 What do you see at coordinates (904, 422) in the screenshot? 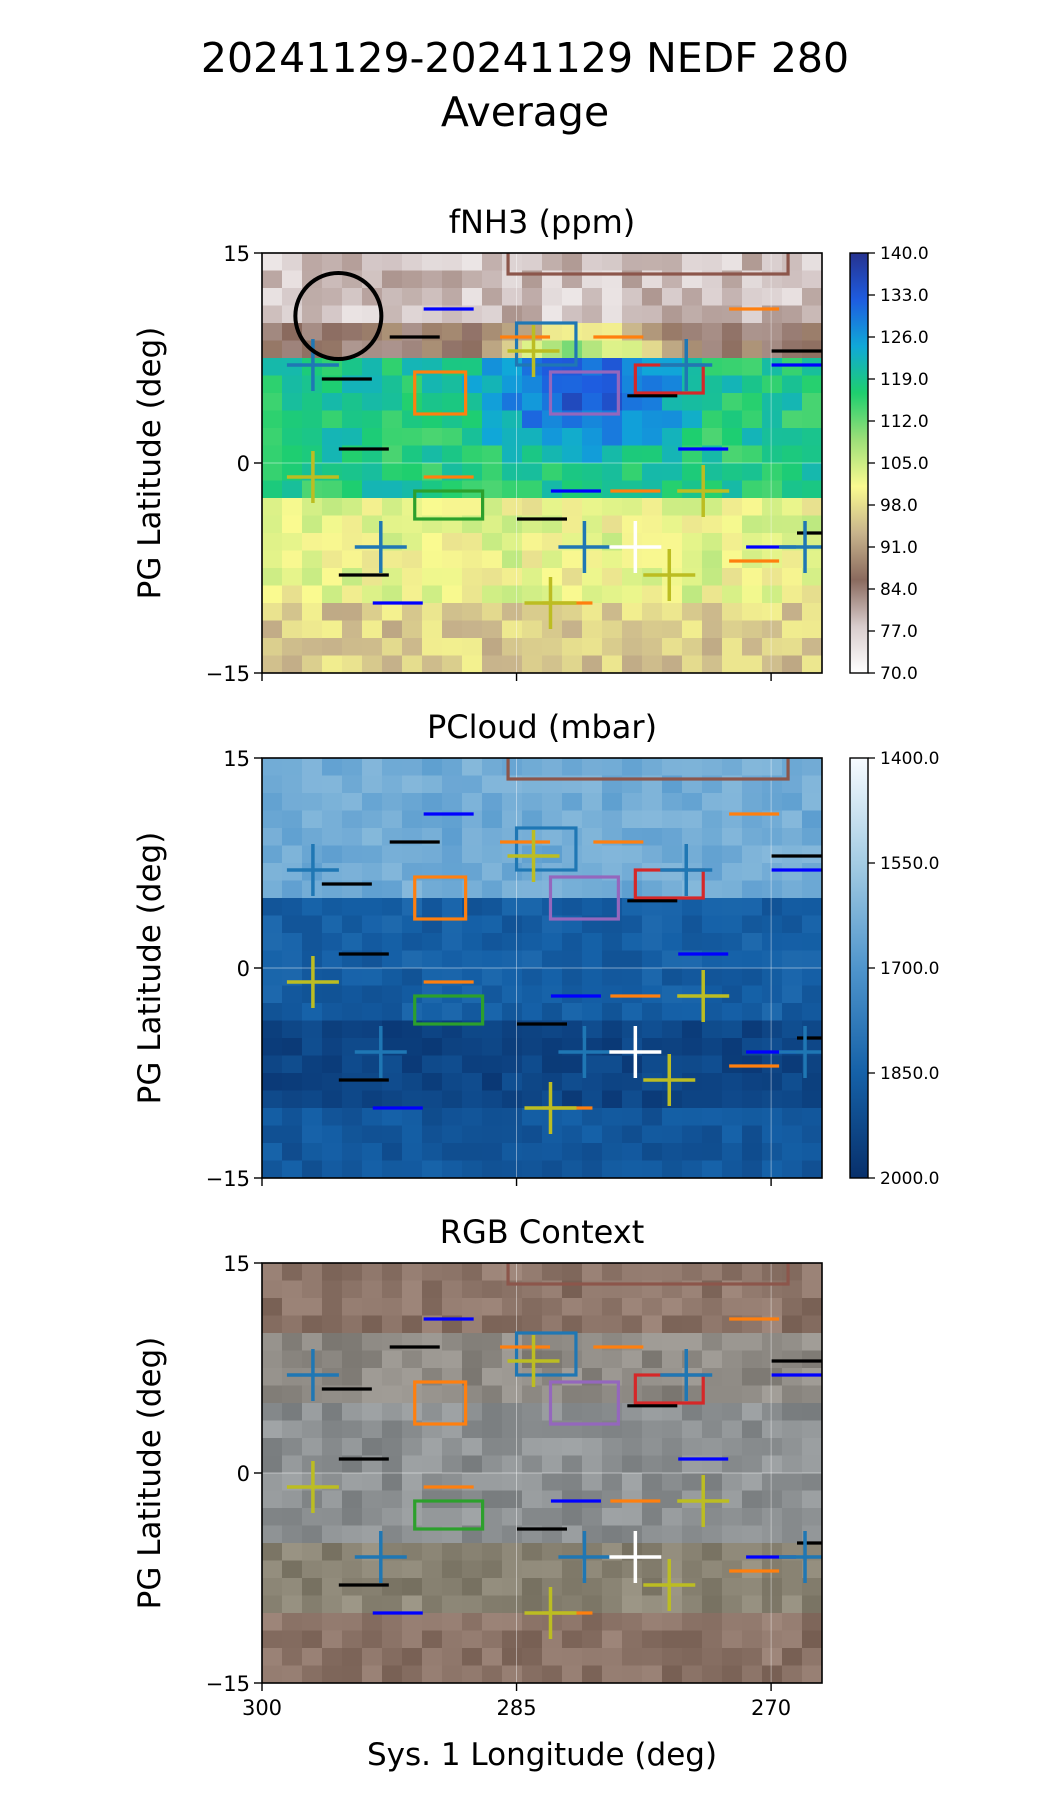
I see `colorbar-tick-label: 112.0` at bounding box center [904, 422].